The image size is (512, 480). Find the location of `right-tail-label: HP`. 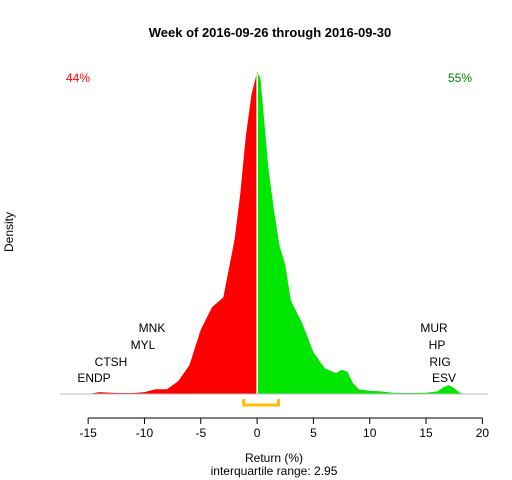

right-tail-label: HP is located at coordinates (437, 345).